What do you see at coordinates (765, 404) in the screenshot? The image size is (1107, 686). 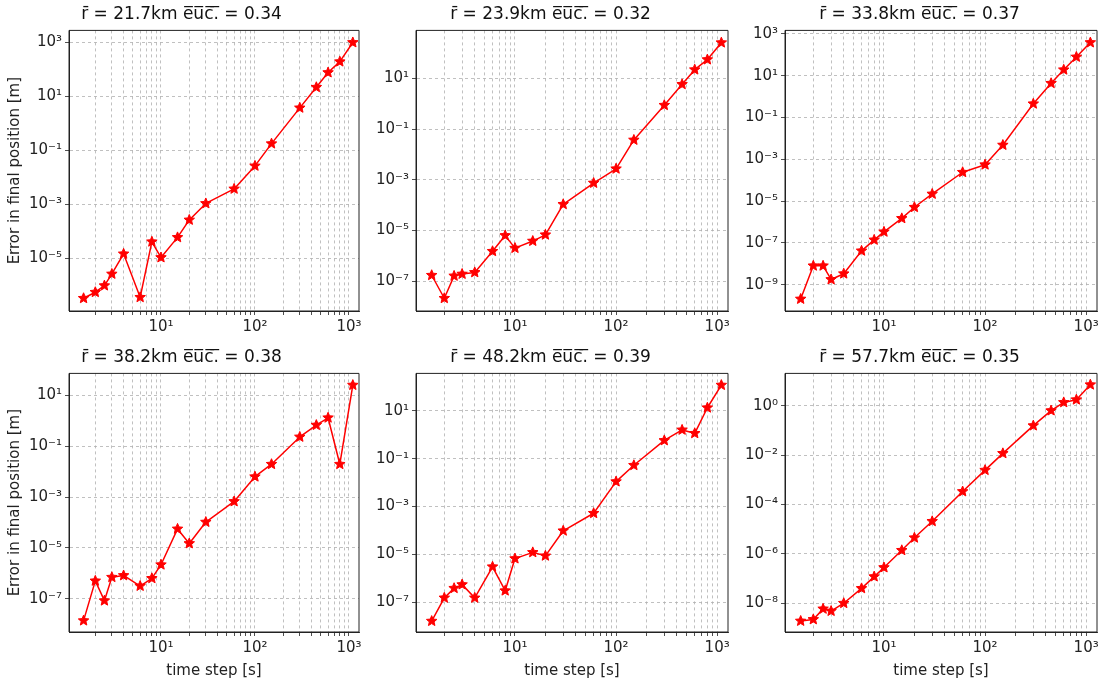 I see `y-tick-label: 10⁰` at bounding box center [765, 404].